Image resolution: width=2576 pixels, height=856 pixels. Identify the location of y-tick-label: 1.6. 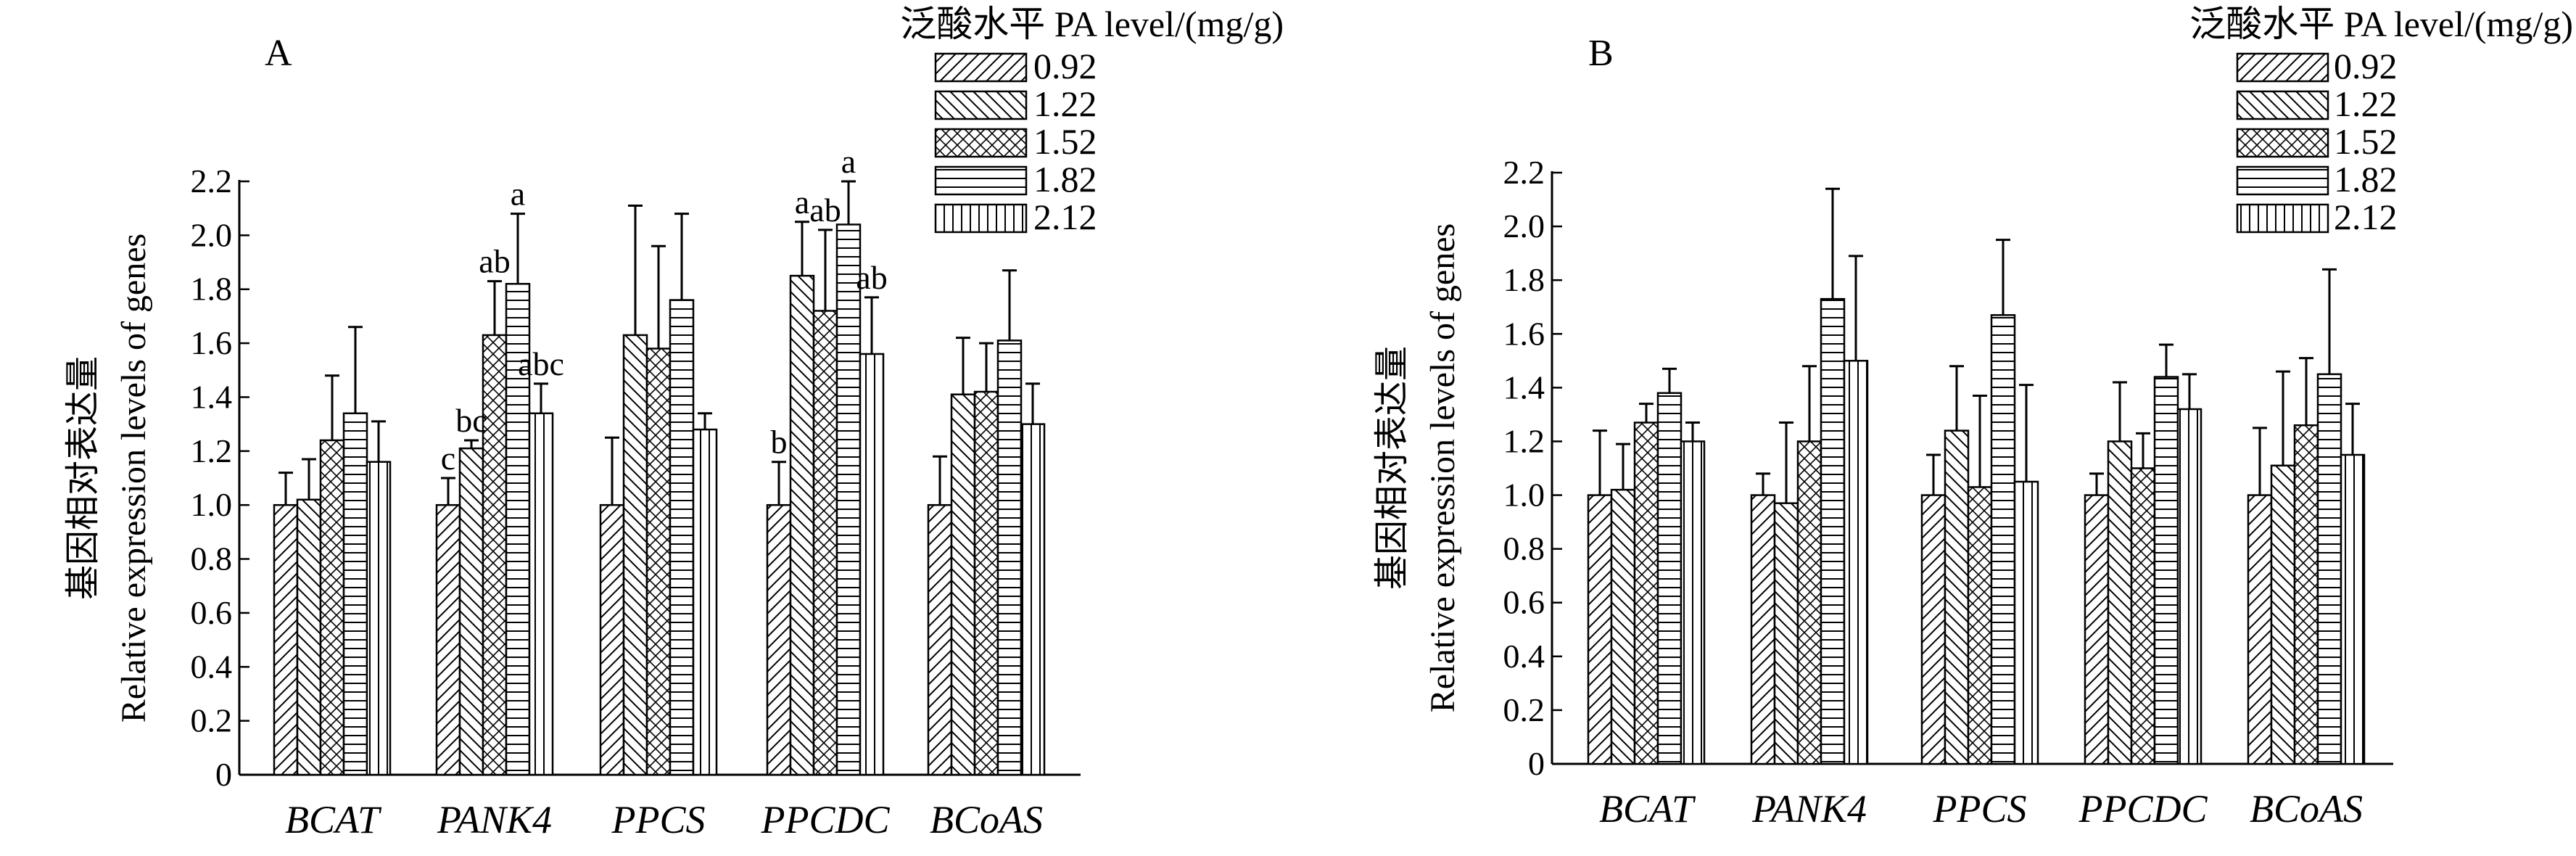
(212, 342).